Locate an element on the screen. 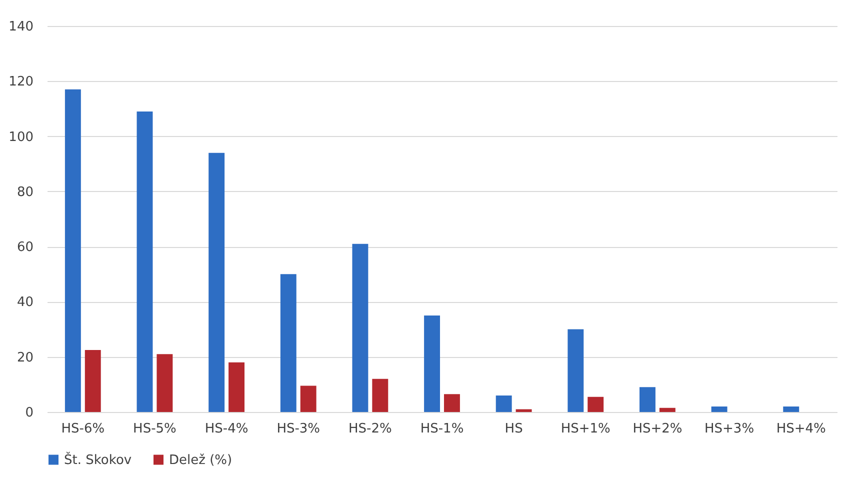  x-tick-label: HS+2% is located at coordinates (657, 429).